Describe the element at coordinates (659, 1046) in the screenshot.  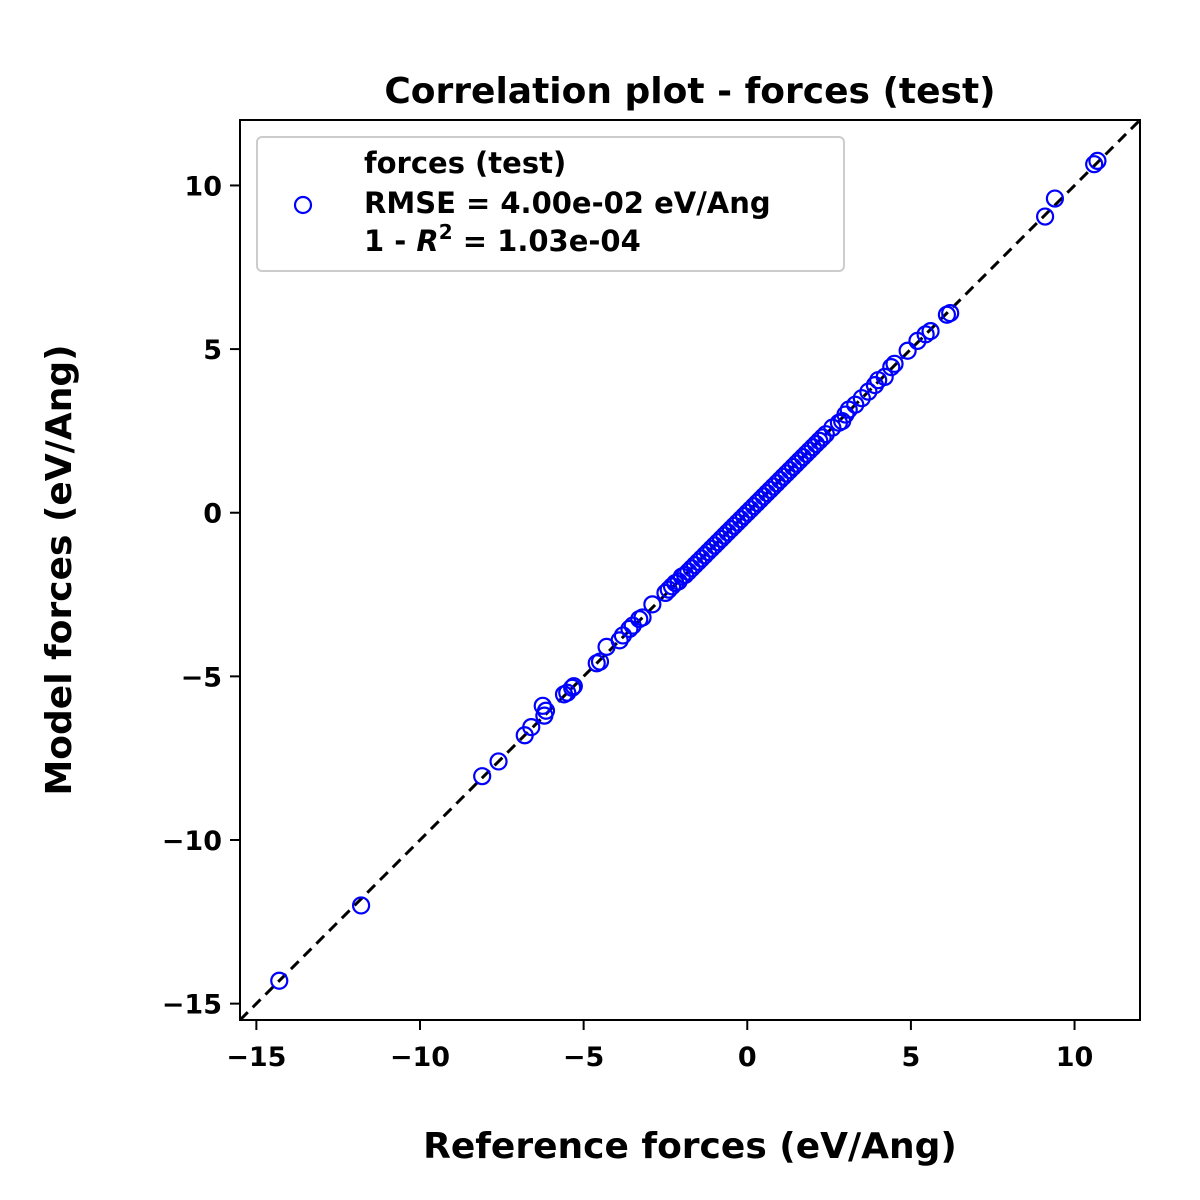
I see `x-axis: −15 −10 −5 0 5 10` at that location.